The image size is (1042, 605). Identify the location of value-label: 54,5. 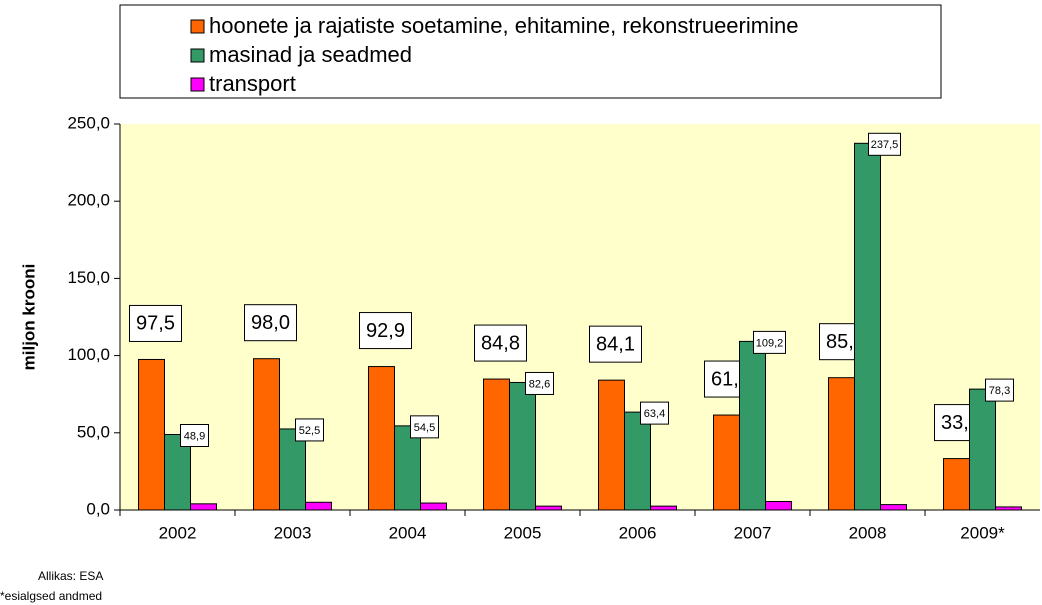
(424, 428).